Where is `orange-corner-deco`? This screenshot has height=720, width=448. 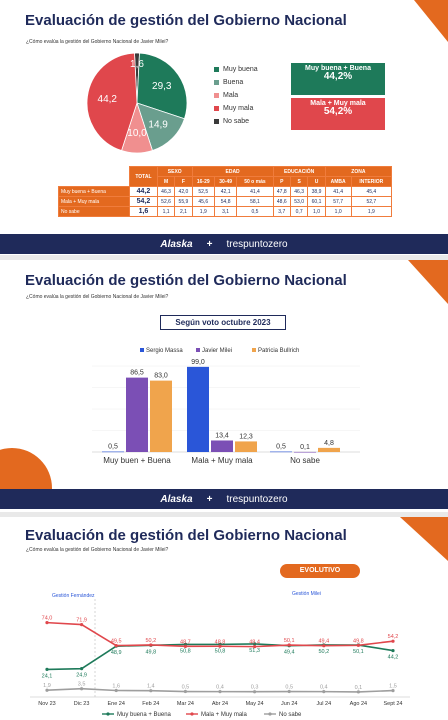
orange-corner-deco is located at coordinates (424, 539).